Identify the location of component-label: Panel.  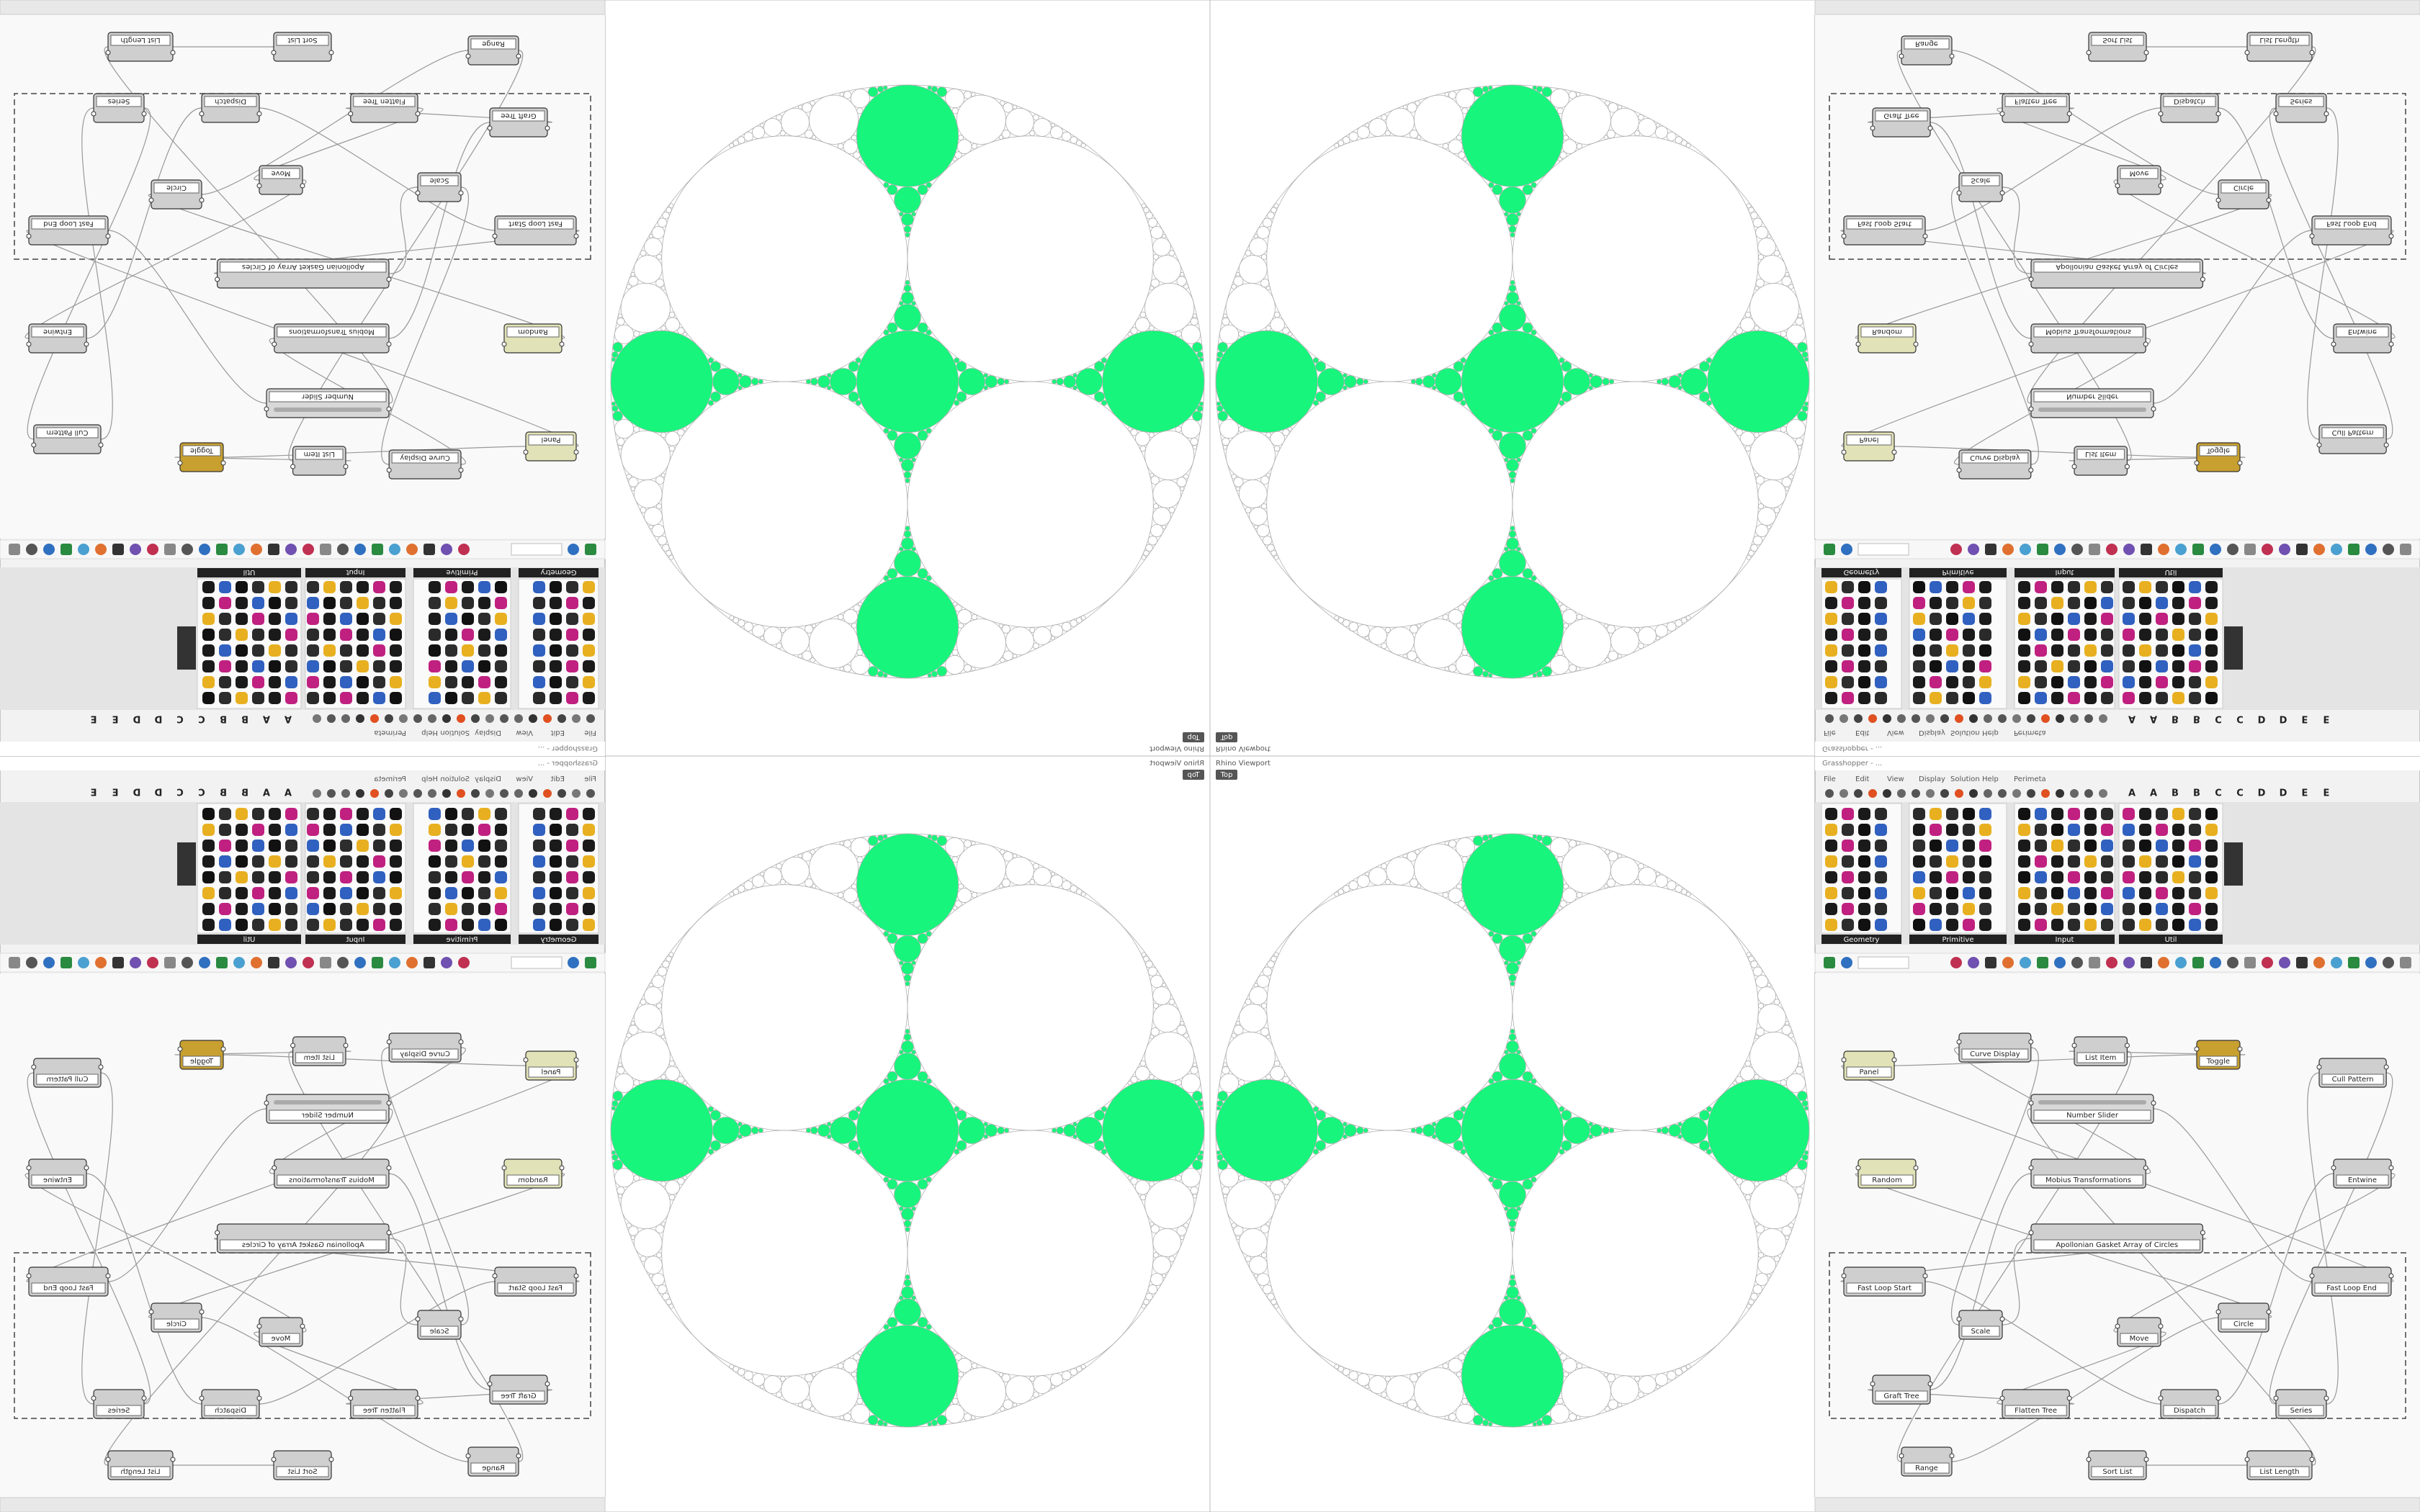
(551, 440).